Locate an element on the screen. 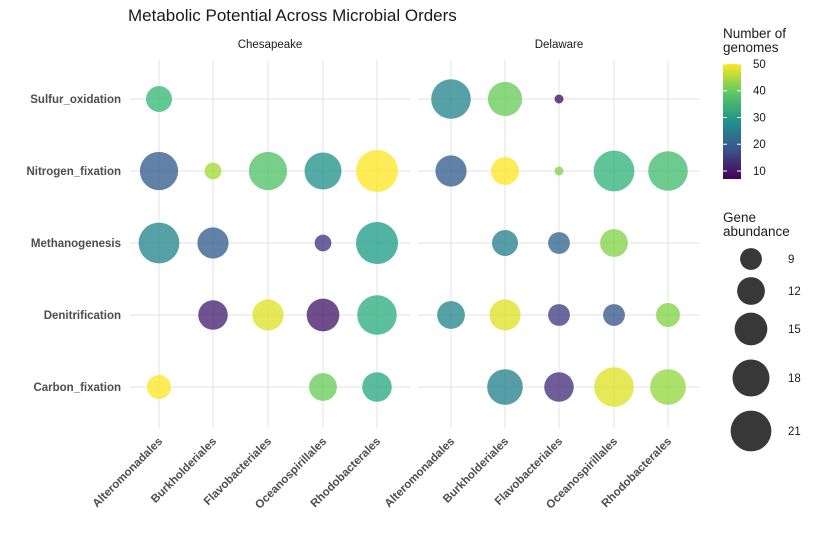 This screenshot has width=816, height=542. point-chesapeake-alteromonadales-methanogenesis is located at coordinates (159, 243).